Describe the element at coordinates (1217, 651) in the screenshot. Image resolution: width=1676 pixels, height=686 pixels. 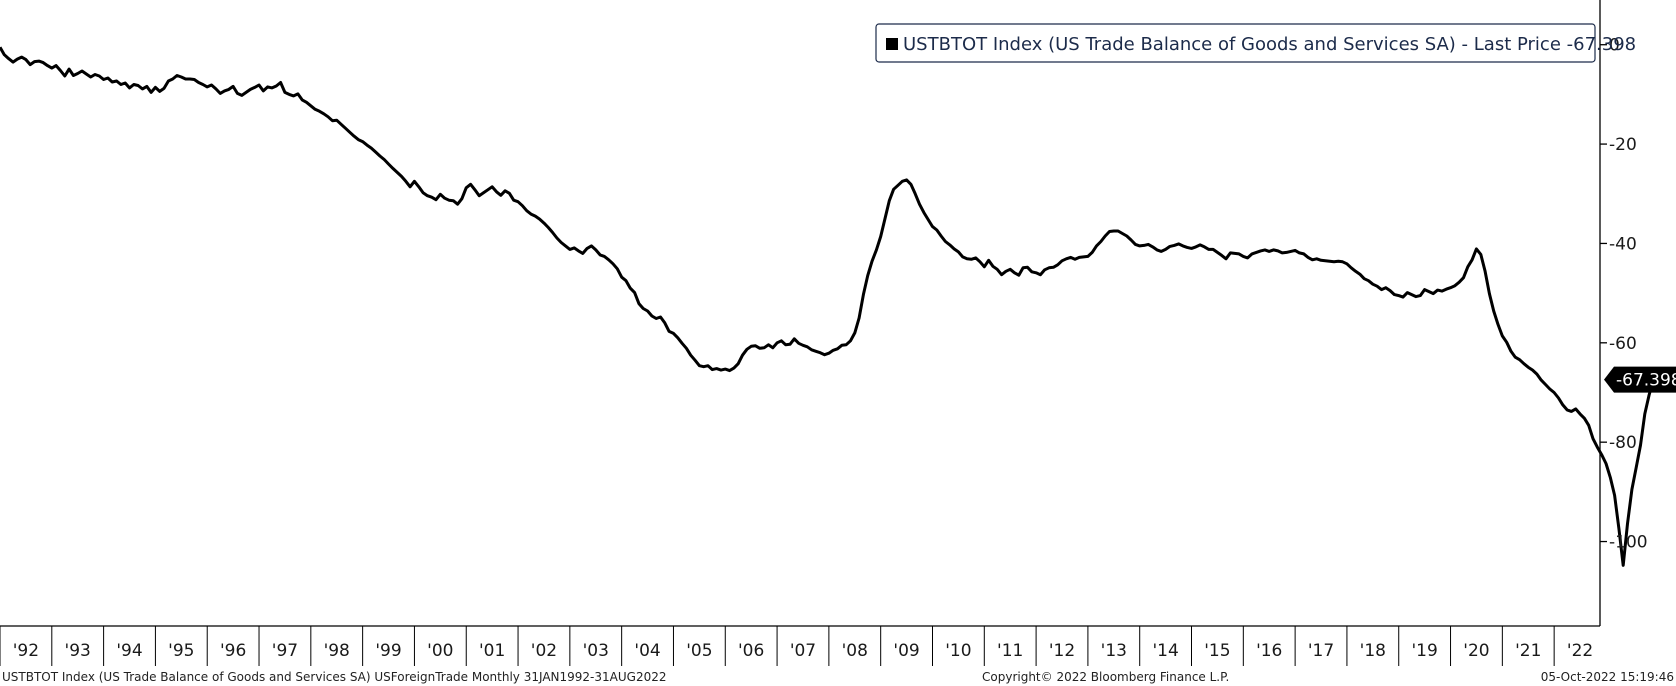
I see `x-tick-label: '15` at that location.